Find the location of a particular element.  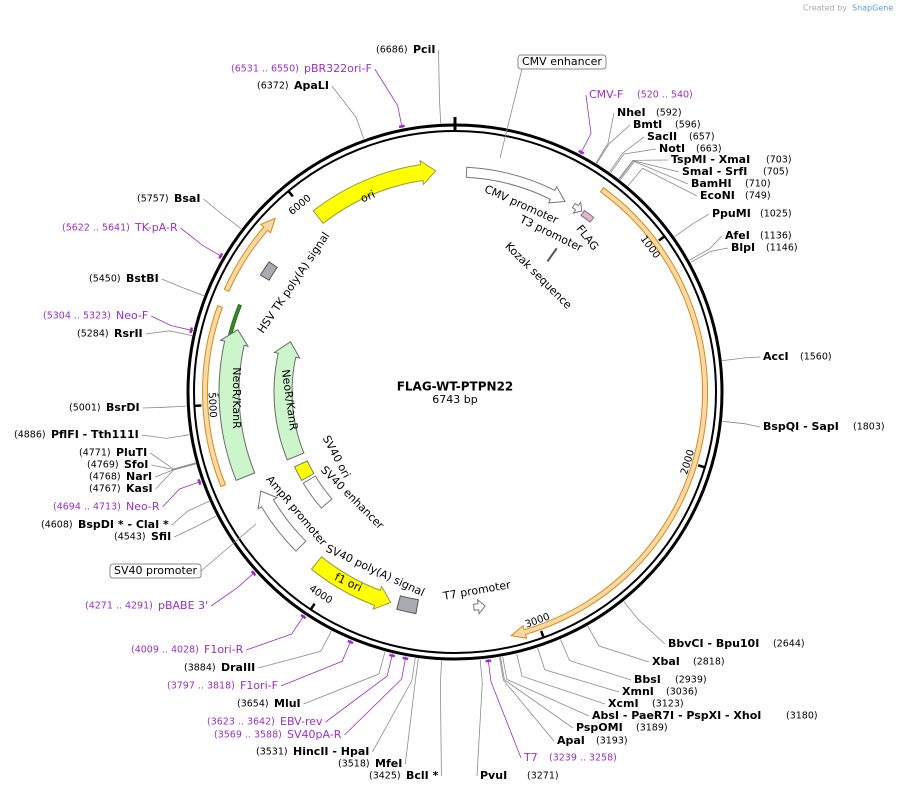

site-name: BsaI is located at coordinates (187, 198).